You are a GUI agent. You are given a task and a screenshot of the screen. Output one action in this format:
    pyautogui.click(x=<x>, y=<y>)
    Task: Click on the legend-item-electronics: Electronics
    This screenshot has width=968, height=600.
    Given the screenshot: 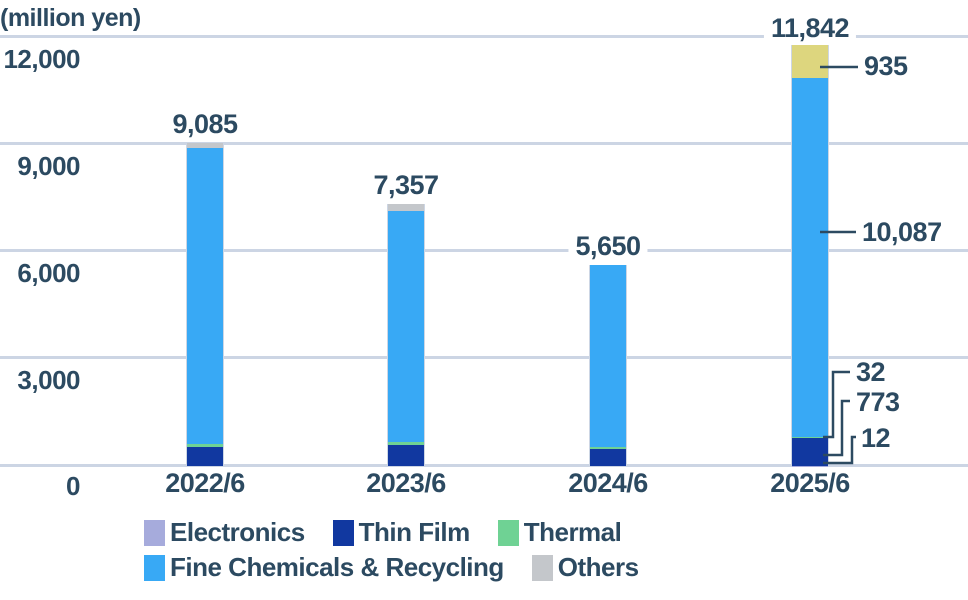 What is the action you would take?
    pyautogui.click(x=224, y=532)
    